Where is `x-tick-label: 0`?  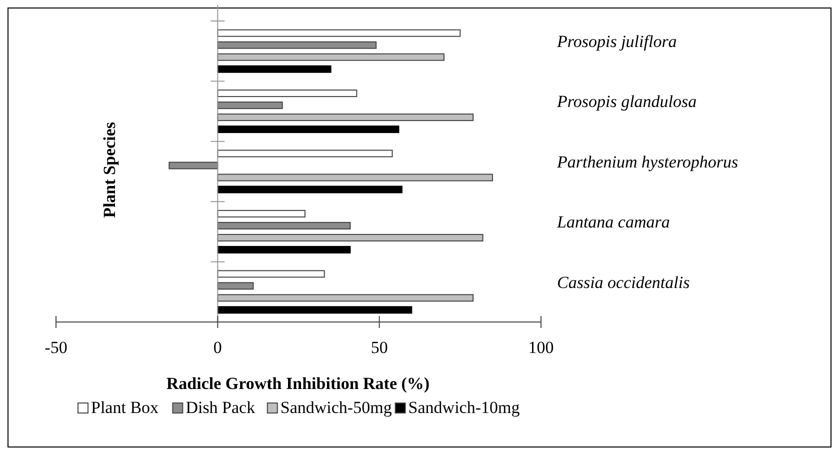 x-tick-label: 0 is located at coordinates (217, 347).